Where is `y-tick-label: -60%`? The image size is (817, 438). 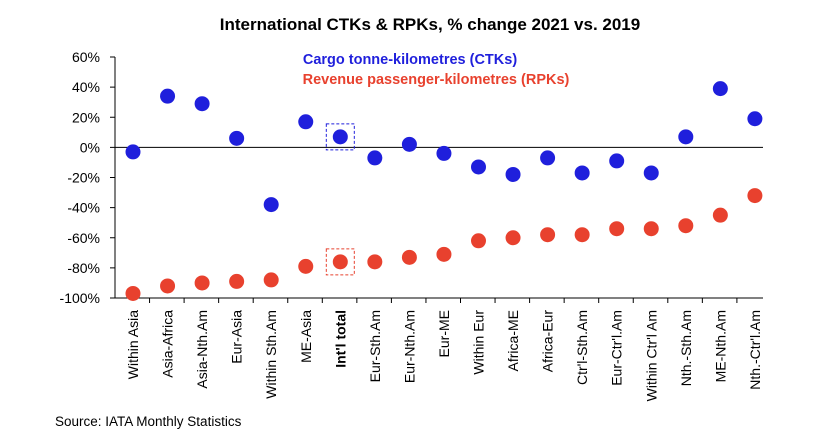
y-tick-label: -60% is located at coordinates (83, 238).